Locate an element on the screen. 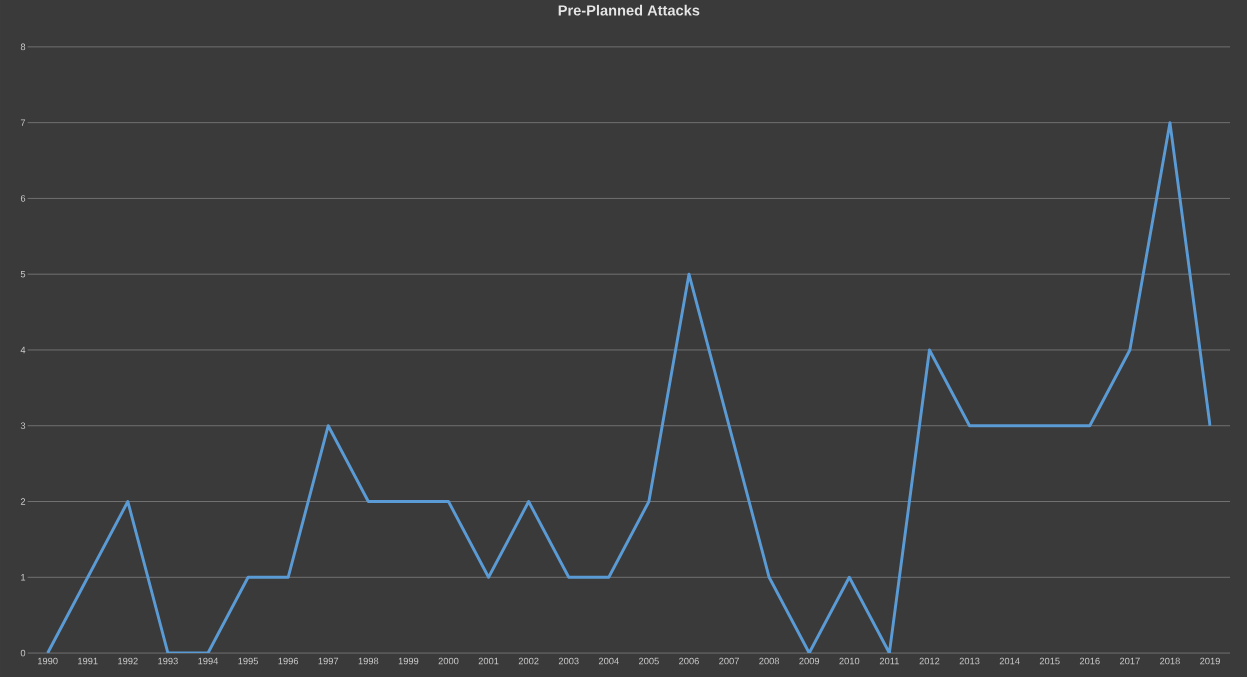  y-tick-label: 0 is located at coordinates (23, 653).